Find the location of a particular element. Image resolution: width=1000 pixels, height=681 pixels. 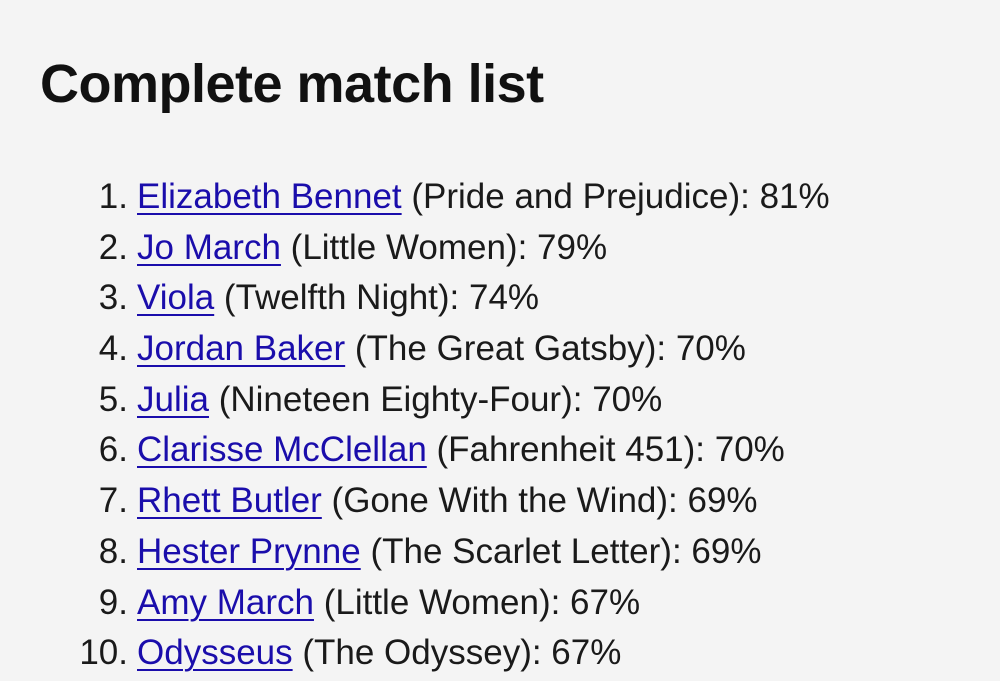

character-link: Odysseus is located at coordinates (215, 653).